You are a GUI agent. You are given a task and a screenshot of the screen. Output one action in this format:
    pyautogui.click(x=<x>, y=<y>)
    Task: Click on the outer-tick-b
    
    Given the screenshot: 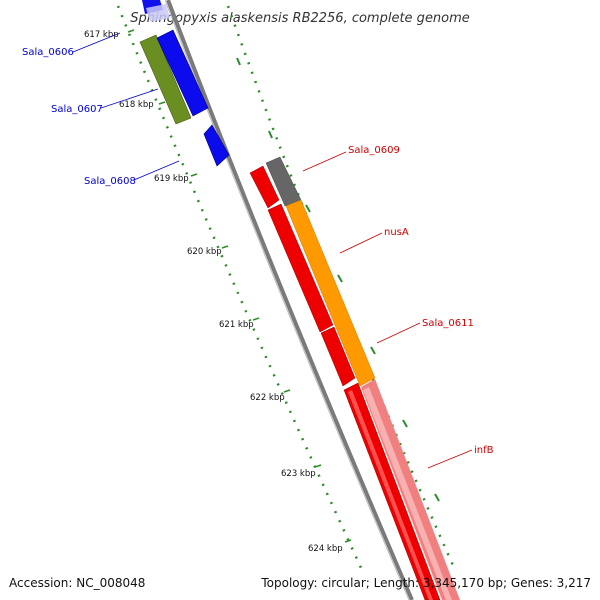 What is the action you would take?
    pyautogui.click(x=270, y=134)
    